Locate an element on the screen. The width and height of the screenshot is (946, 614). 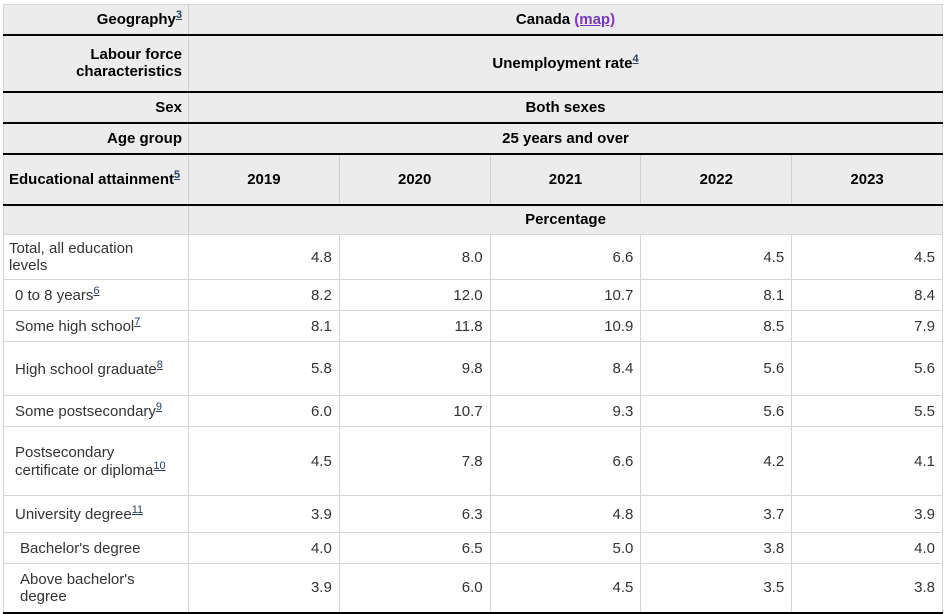
year-column-header: 2019 is located at coordinates (264, 179).